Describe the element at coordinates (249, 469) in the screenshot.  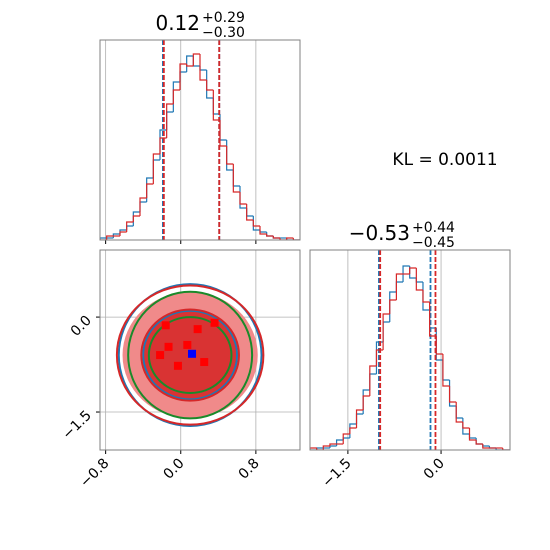
I see `x-tick-label: 0.8` at that location.